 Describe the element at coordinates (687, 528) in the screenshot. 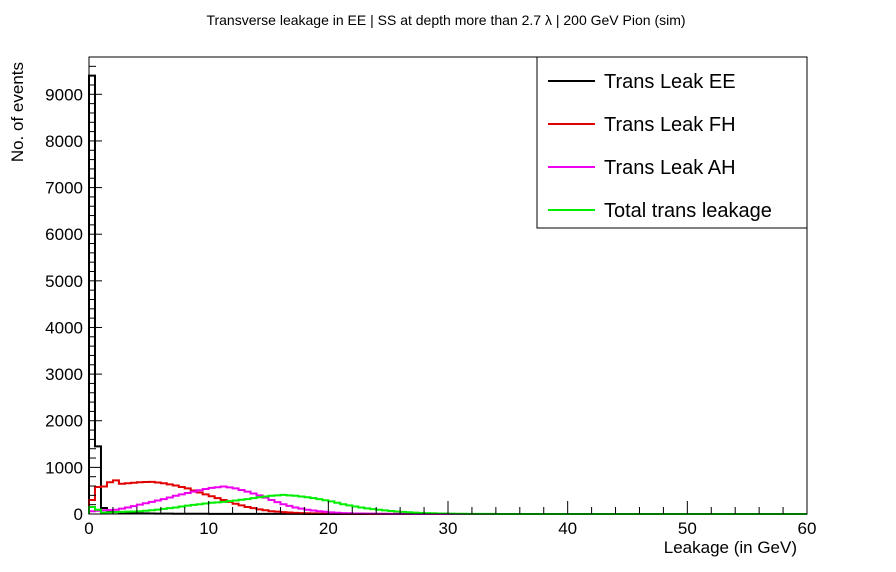

I see `x-tick-label: 50` at that location.